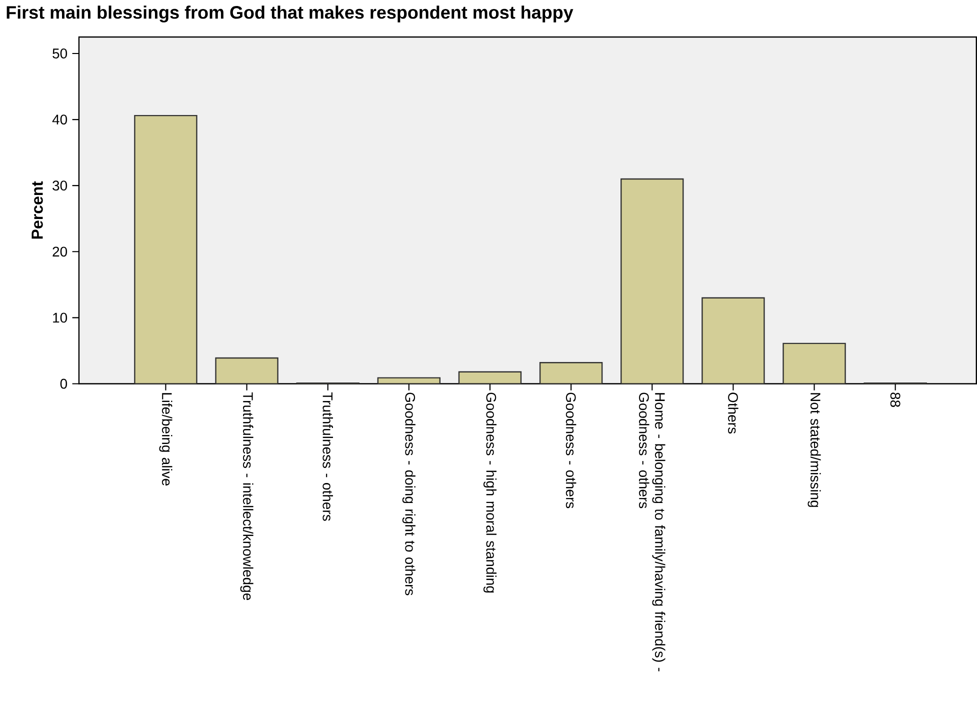 This screenshot has width=977, height=726. I want to click on y-tick-label: 40, so click(60, 119).